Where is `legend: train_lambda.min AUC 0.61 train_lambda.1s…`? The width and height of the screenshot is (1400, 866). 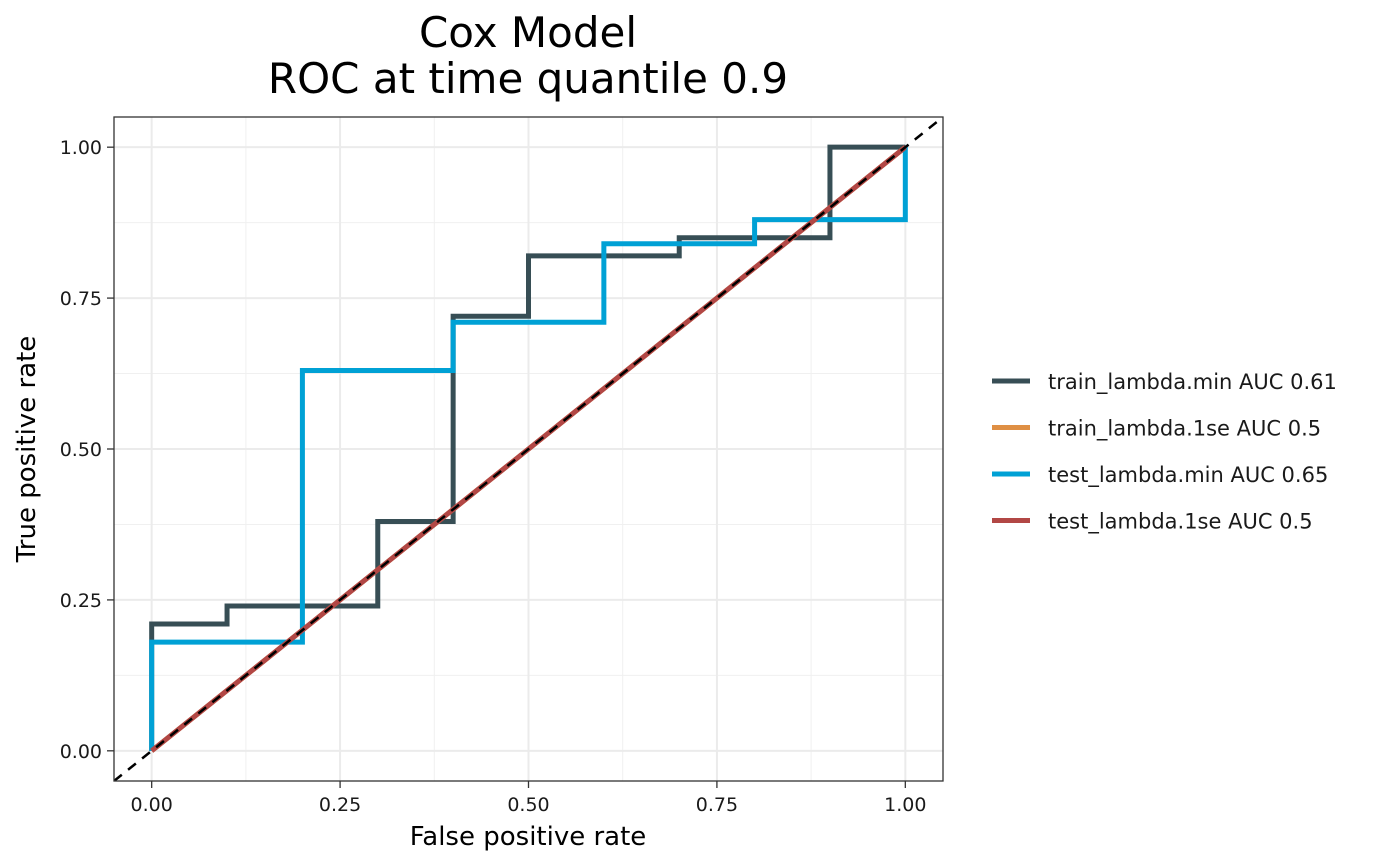 legend: train_lambda.min AUC 0.61 train_lambda.1s… is located at coordinates (1164, 452).